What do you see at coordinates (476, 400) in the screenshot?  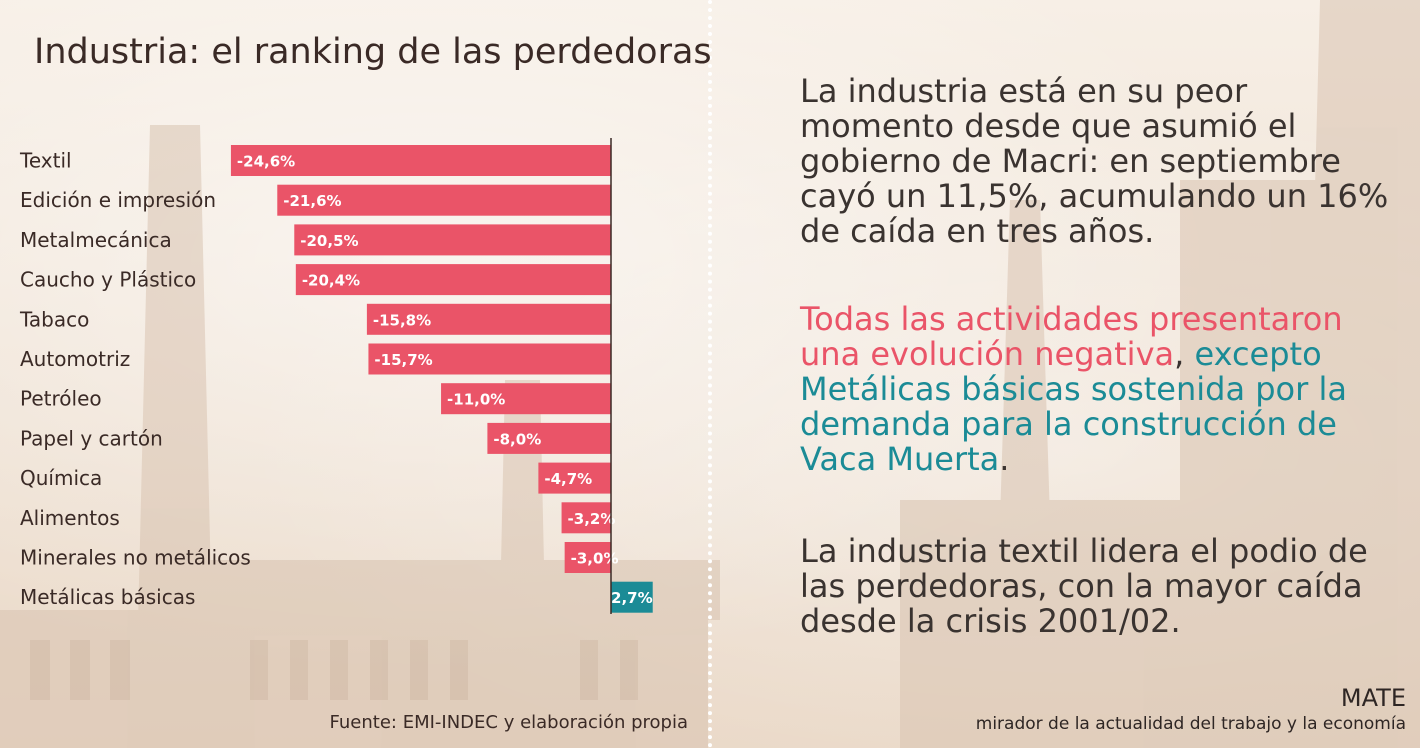 I see `bar-value-label: -11,0%` at bounding box center [476, 400].